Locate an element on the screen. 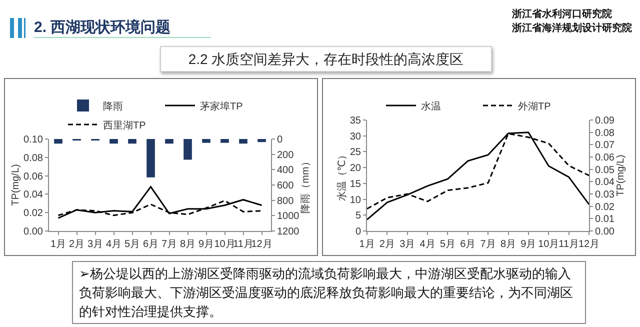 This screenshot has width=640, height=327. y2-tick-label: 0.08 is located at coordinates (605, 133).